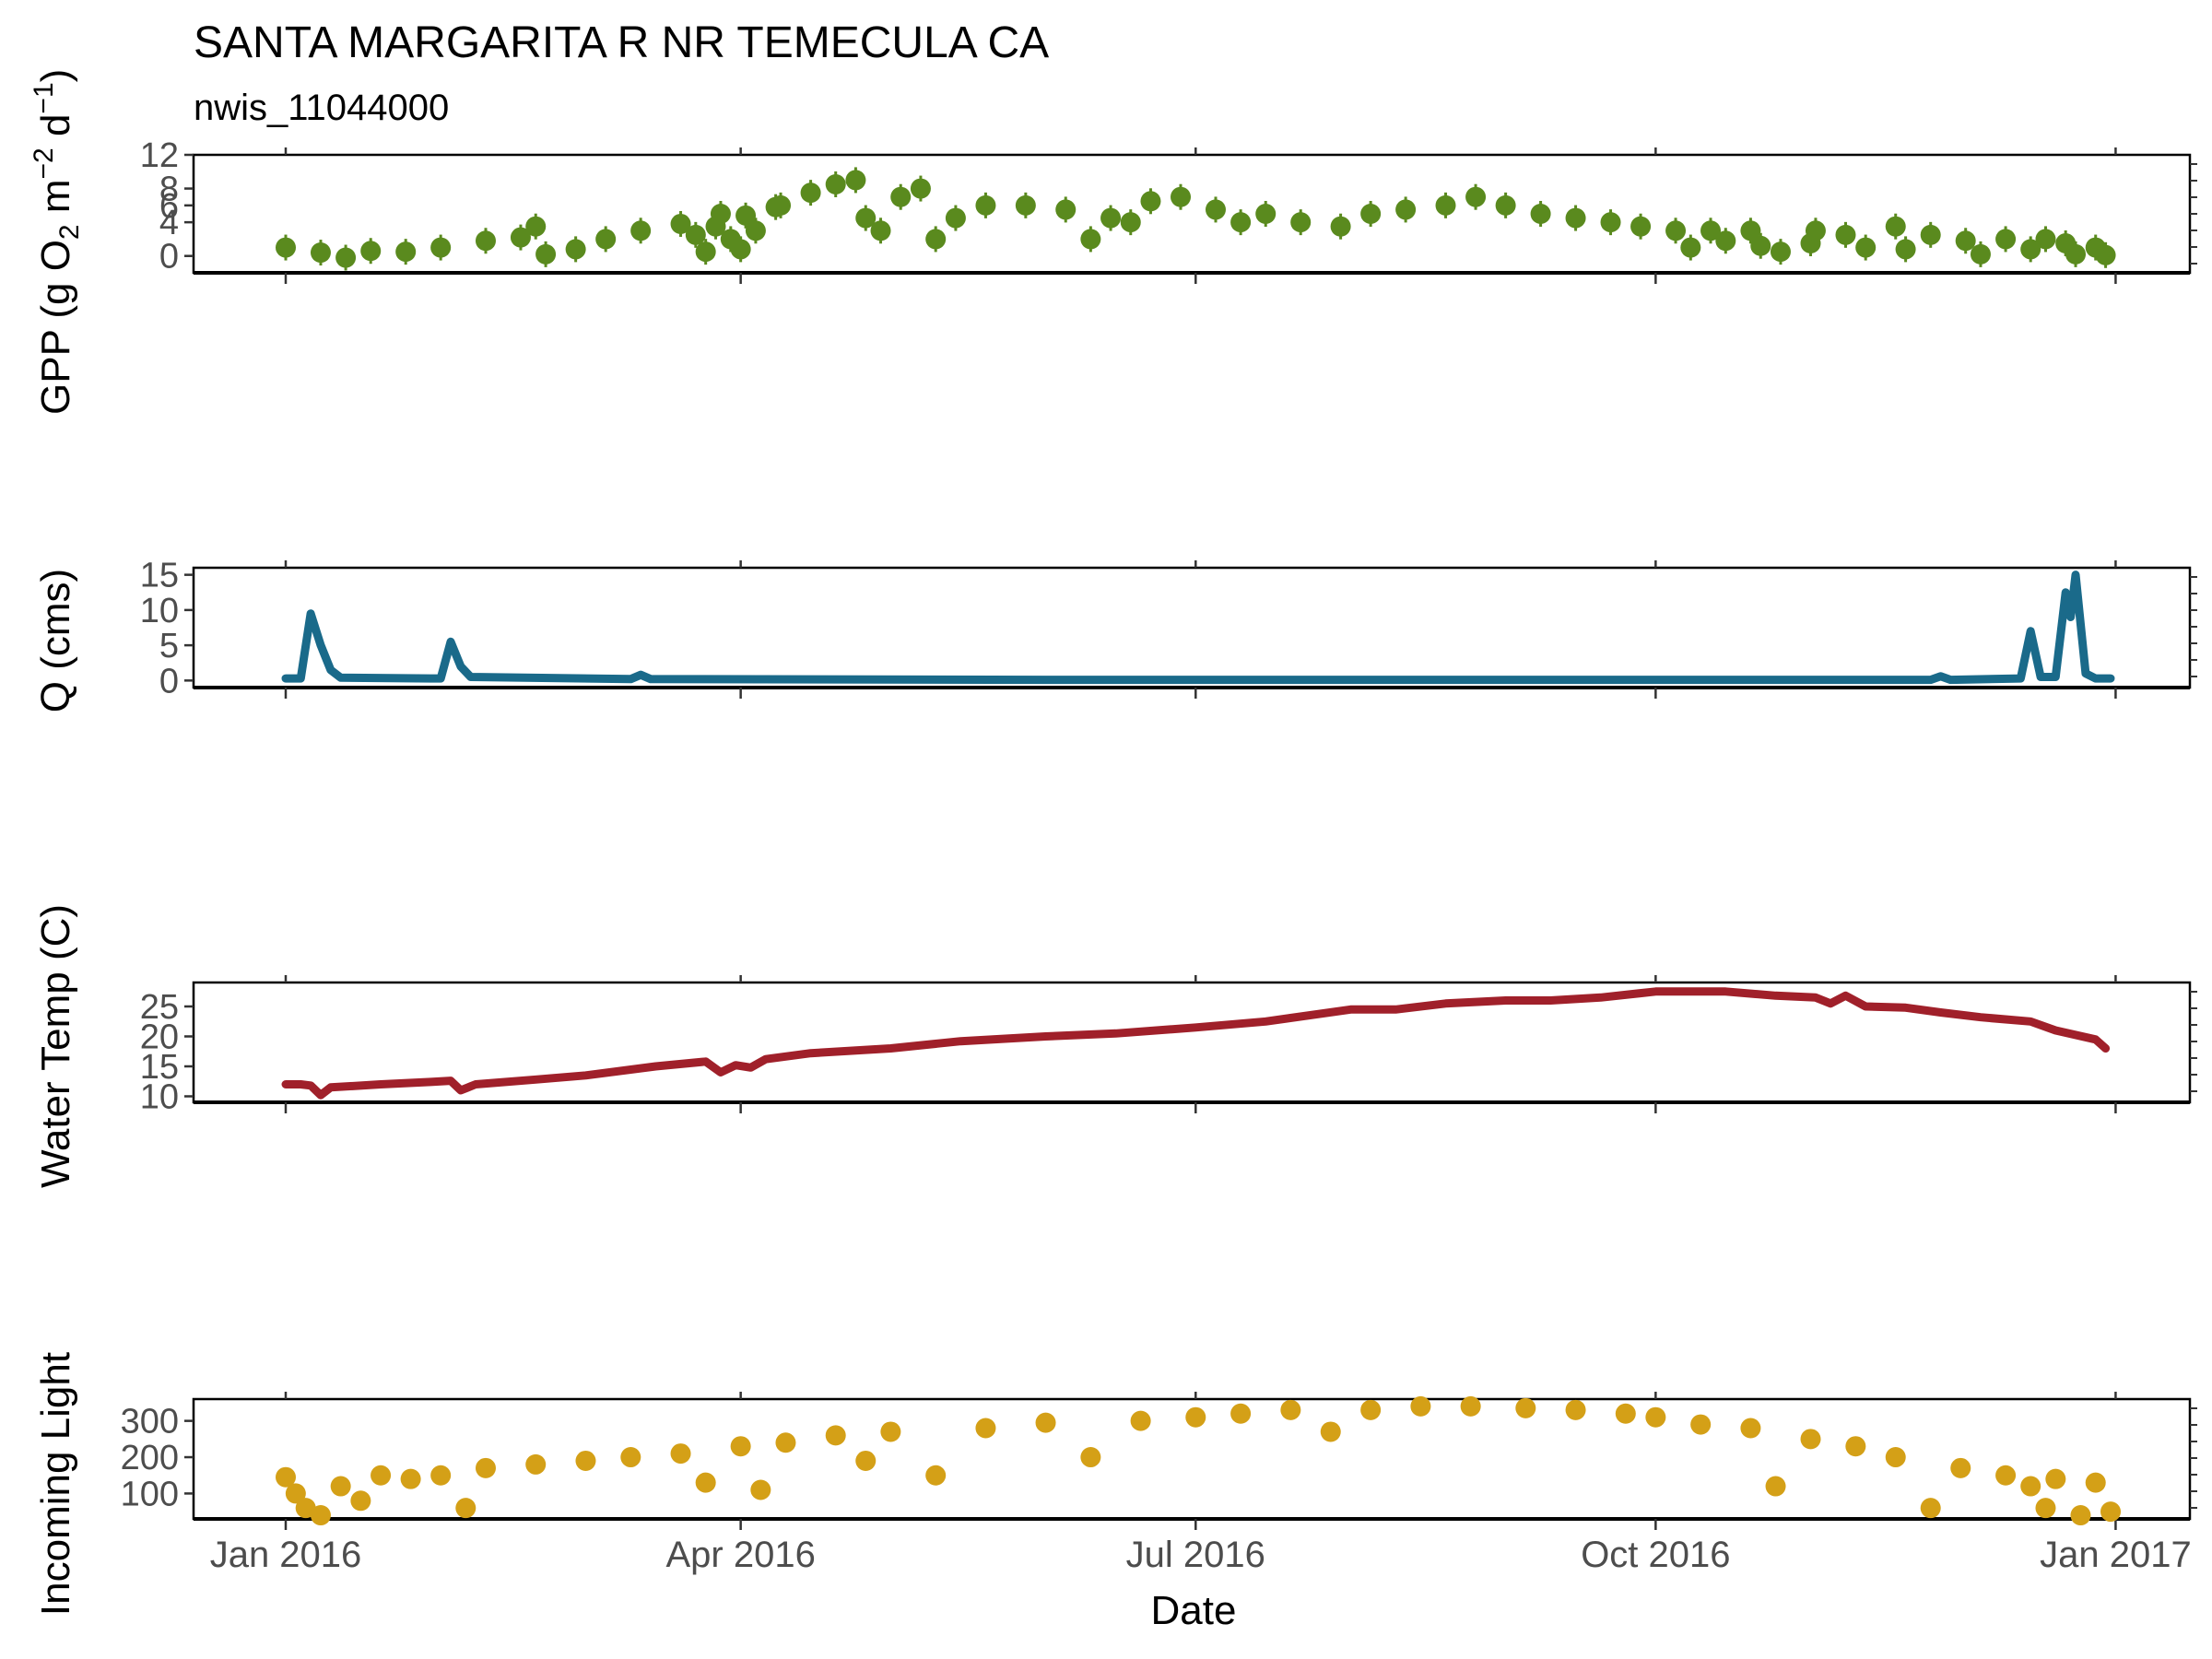  I want to click on gpp-ylabel-main: GPP (g O, so click(55, 327).